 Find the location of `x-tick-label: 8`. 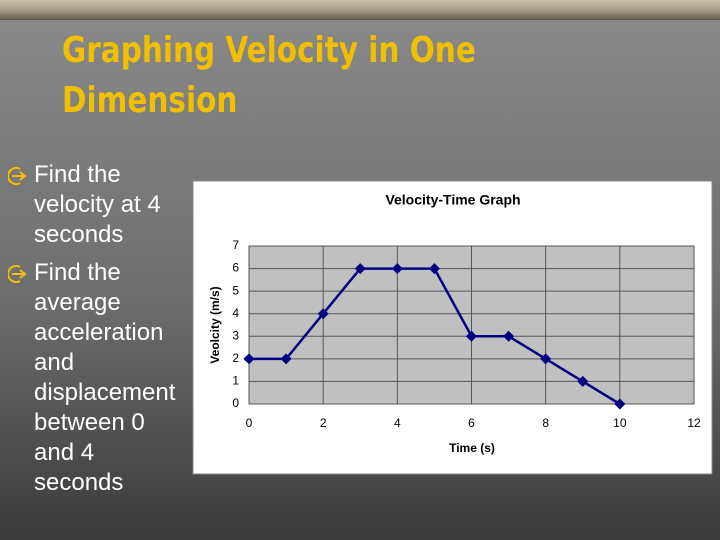

x-tick-label: 8 is located at coordinates (545, 423).